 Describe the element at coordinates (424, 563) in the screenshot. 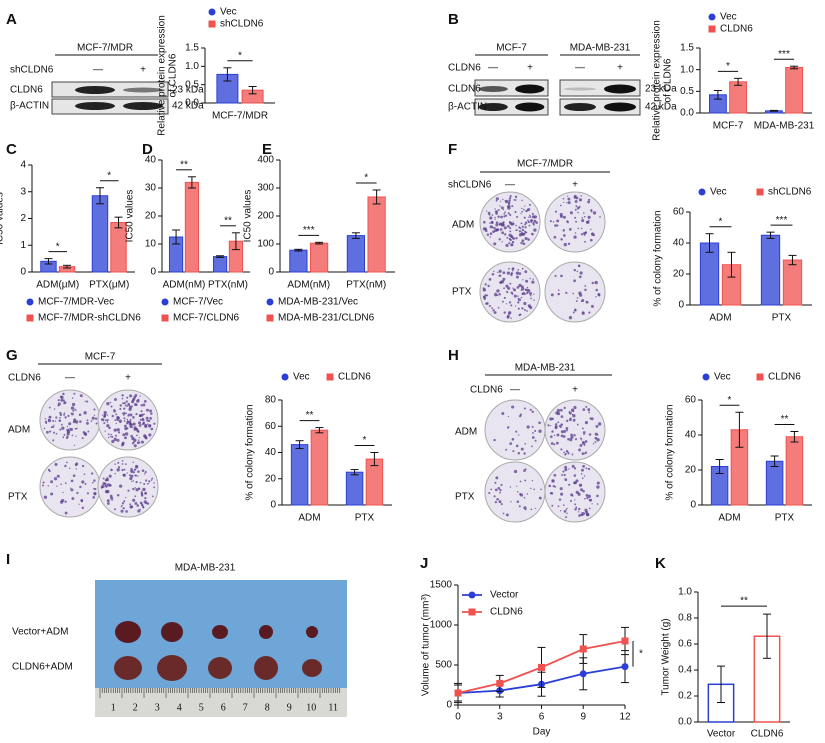

I see `panel-label: J` at that location.